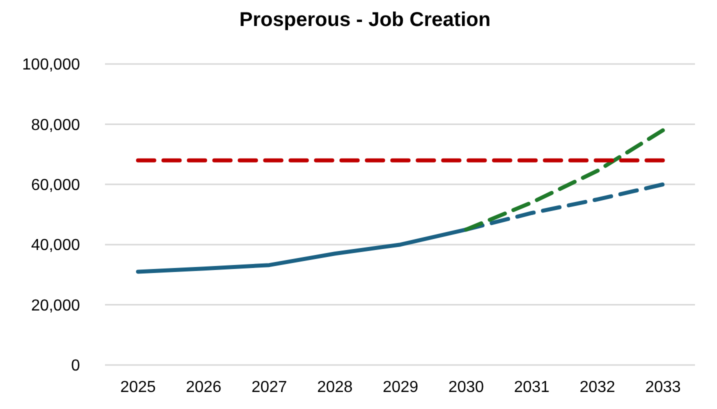 This screenshot has width=717, height=409. Describe the element at coordinates (335, 387) in the screenshot. I see `x-tick-label: 2028` at that location.